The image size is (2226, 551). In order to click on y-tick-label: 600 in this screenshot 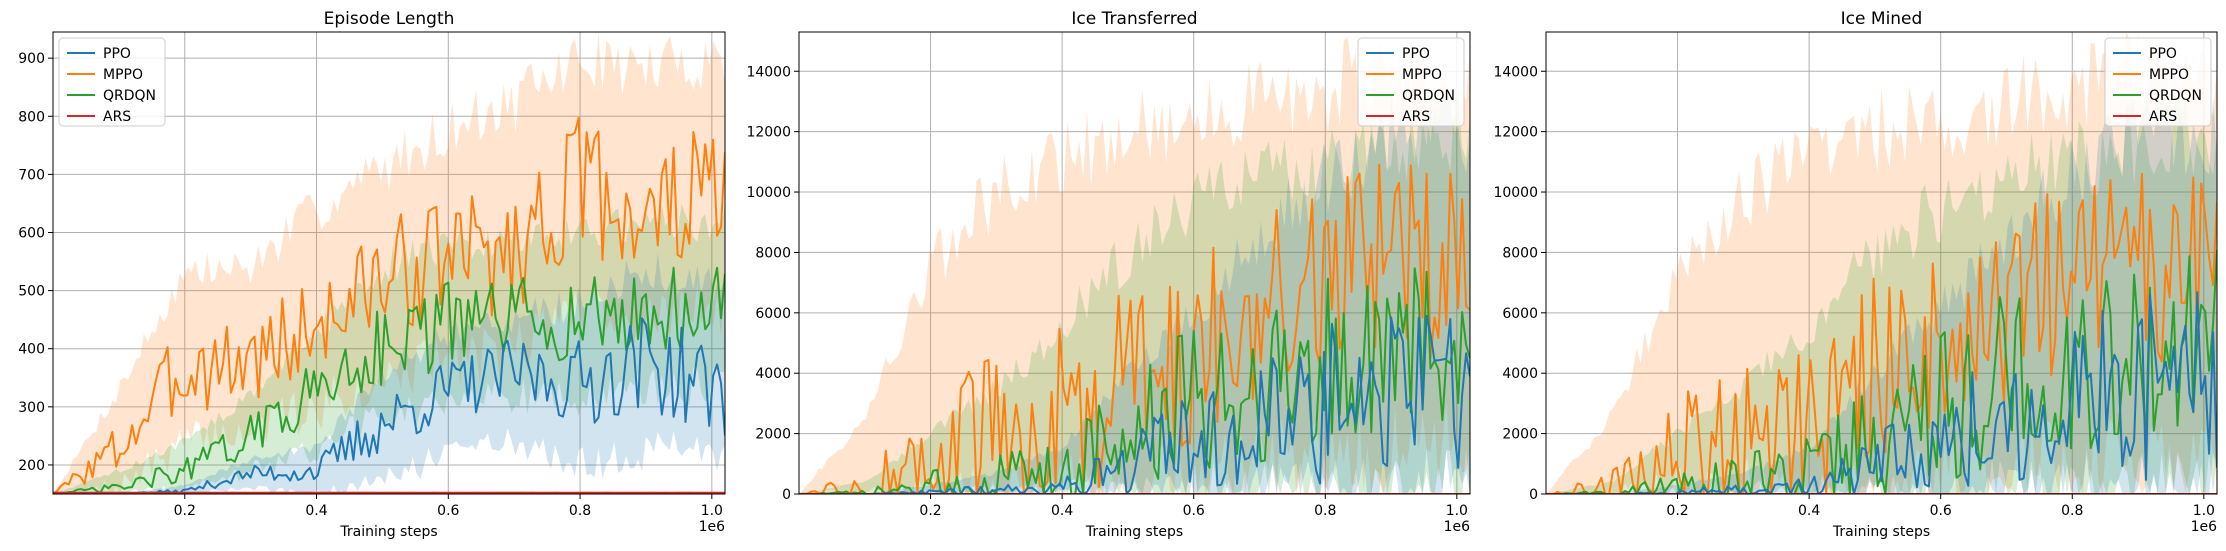, I will do `click(31, 233)`.